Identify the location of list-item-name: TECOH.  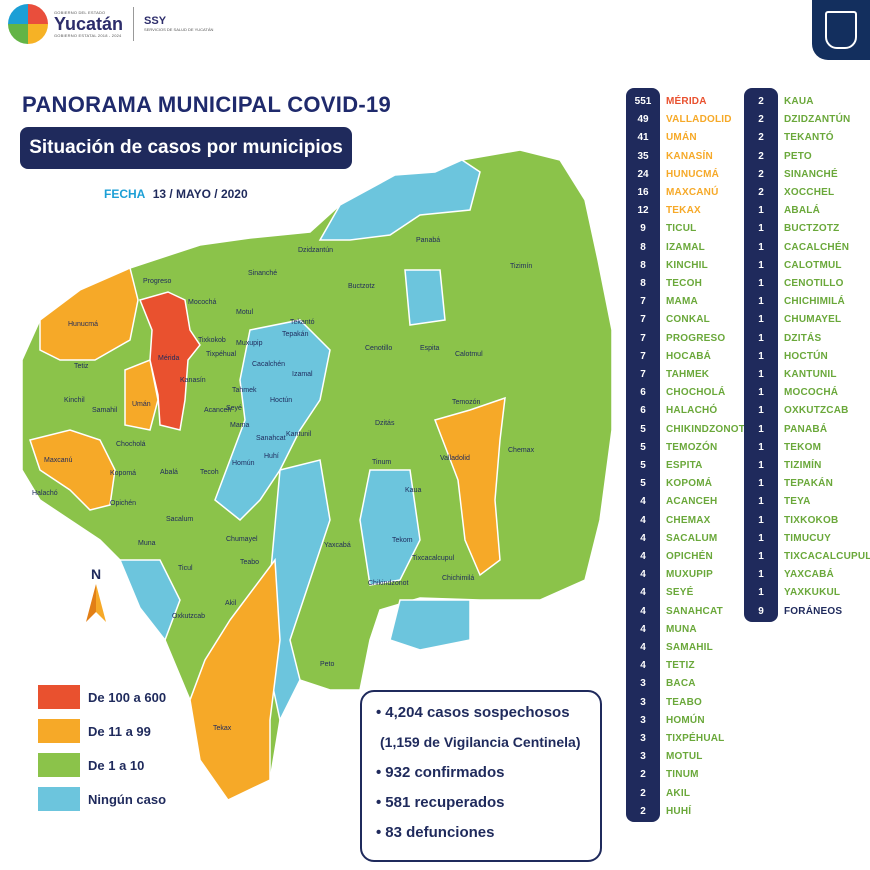
(684, 283).